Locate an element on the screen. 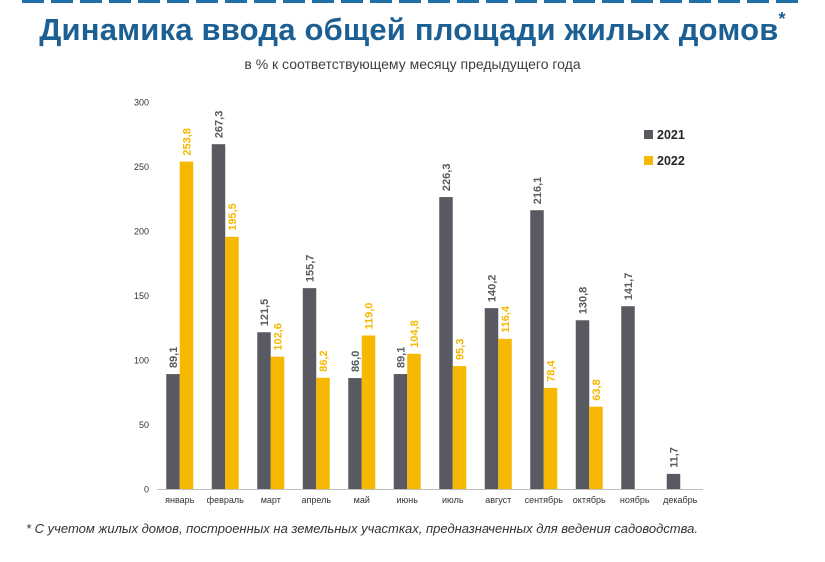 Image resolution: width=825 pixels, height=562 pixels. legend-label-2021: 2021 is located at coordinates (671, 135).